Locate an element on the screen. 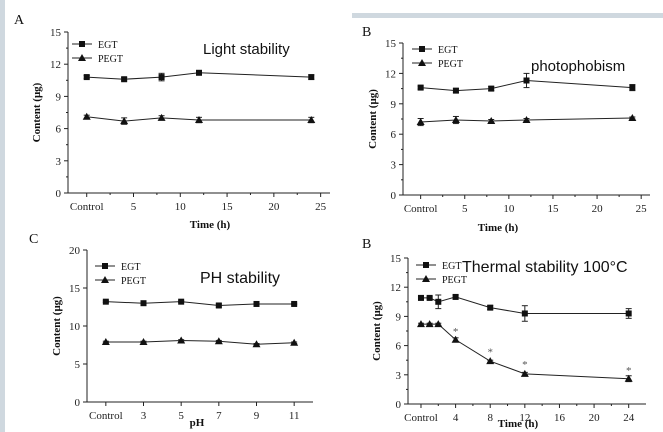  chart-title: photophobism is located at coordinates (578, 66).